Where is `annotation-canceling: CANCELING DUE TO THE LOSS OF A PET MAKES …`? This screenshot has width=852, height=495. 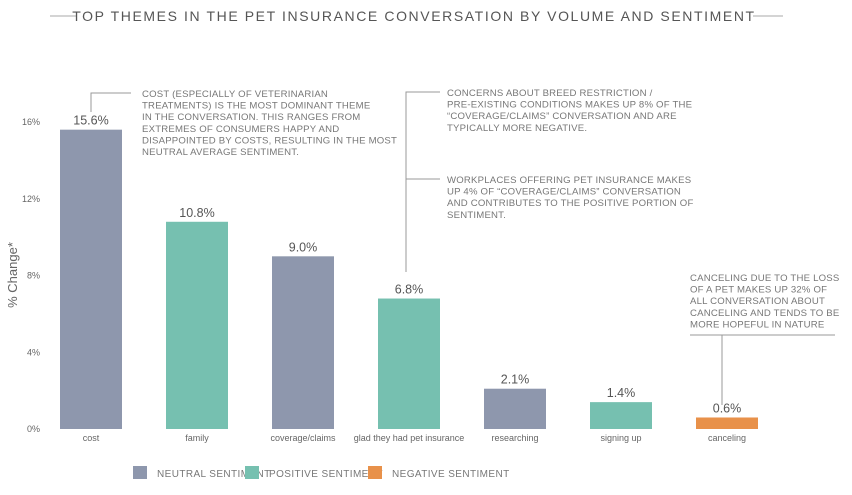
annotation-canceling: CANCELING DUE TO THE LOSS OF A PET MAKES … is located at coordinates (764, 301).